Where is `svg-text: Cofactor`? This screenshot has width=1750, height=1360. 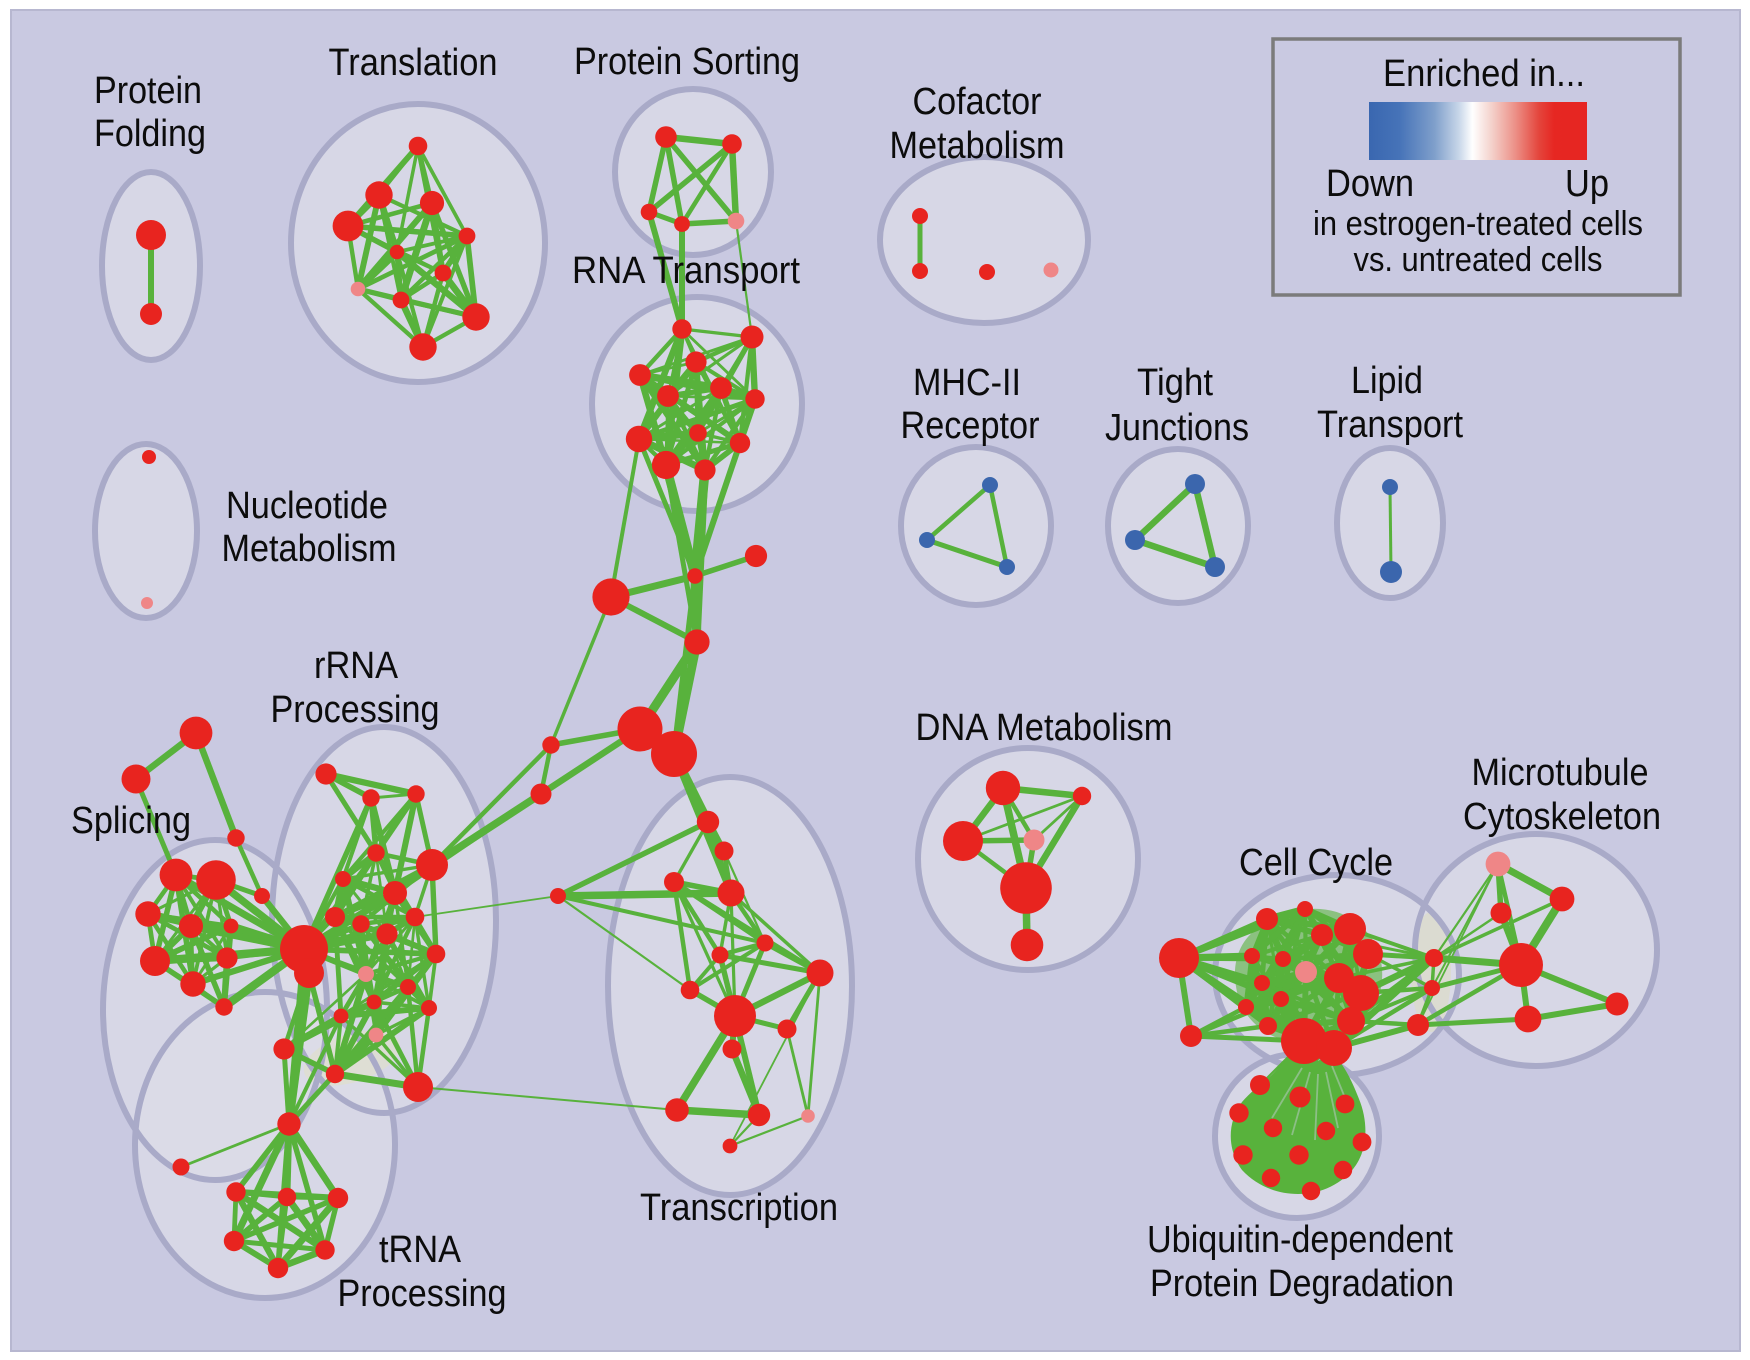 svg-text: Cofactor is located at coordinates (977, 102).